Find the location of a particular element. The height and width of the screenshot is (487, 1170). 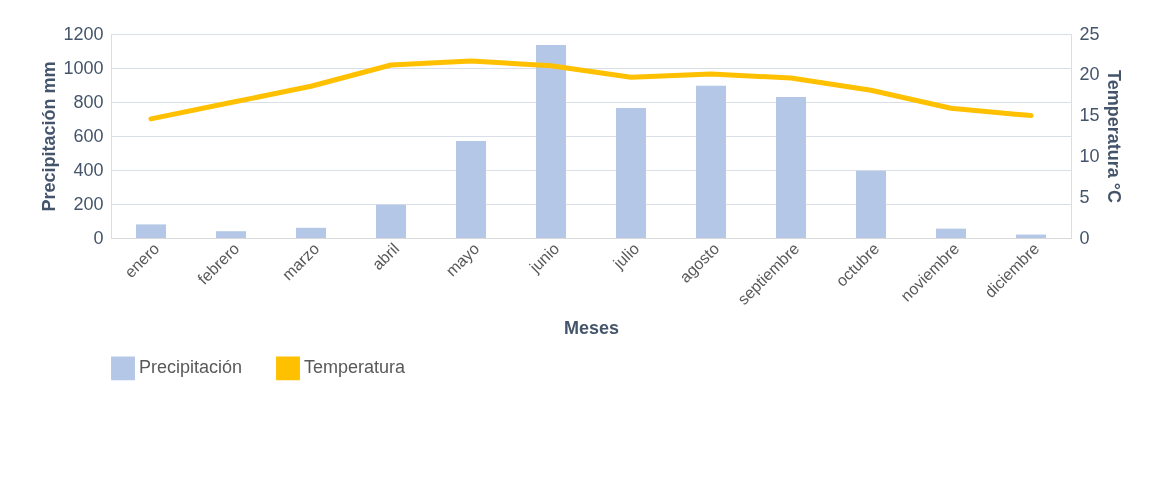

x-axis-title: Meses is located at coordinates (591, 327).